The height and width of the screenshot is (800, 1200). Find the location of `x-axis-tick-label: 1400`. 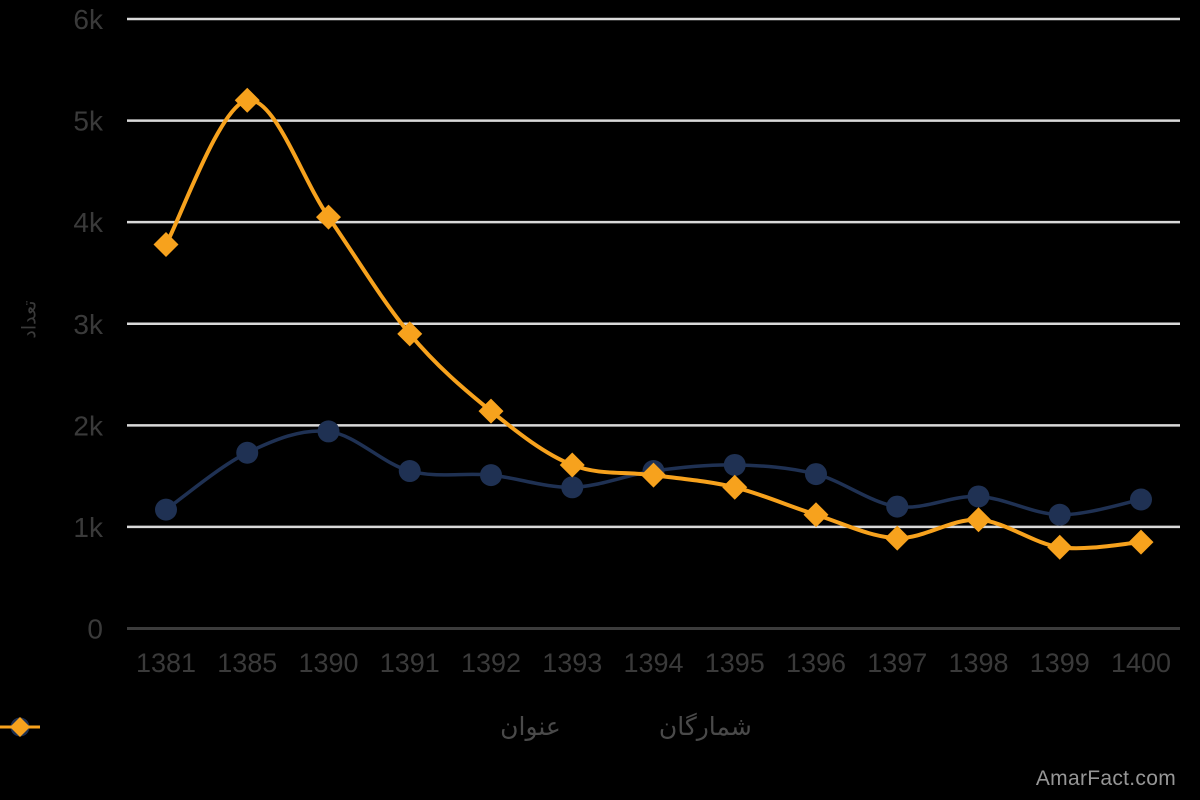

x-axis-tick-label: 1400 is located at coordinates (1141, 663).